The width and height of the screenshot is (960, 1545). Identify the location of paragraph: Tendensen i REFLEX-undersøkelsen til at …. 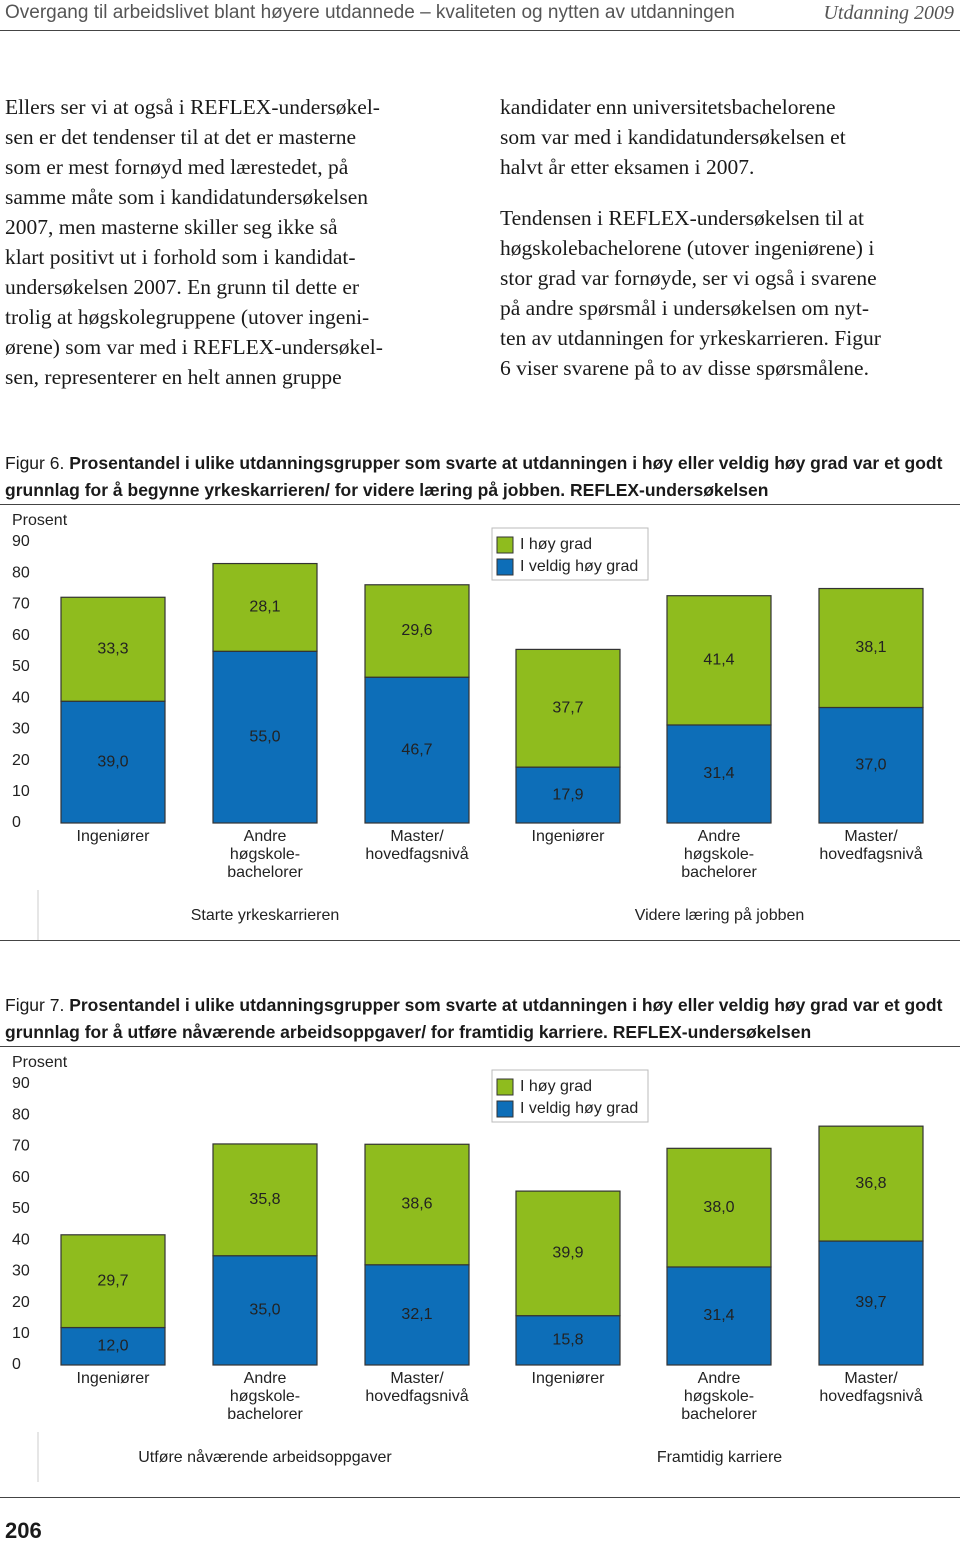
(690, 293).